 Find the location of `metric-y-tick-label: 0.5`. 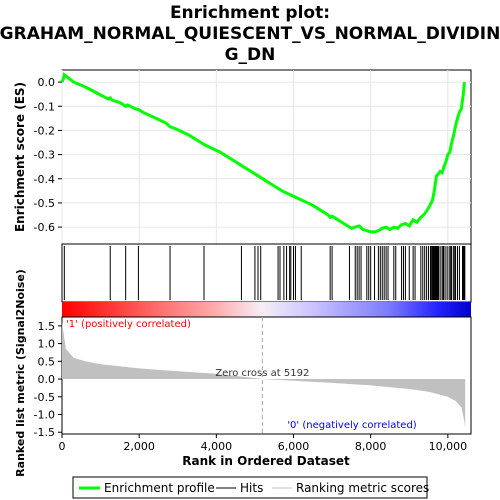

metric-y-tick-label: 0.5 is located at coordinates (47, 361).